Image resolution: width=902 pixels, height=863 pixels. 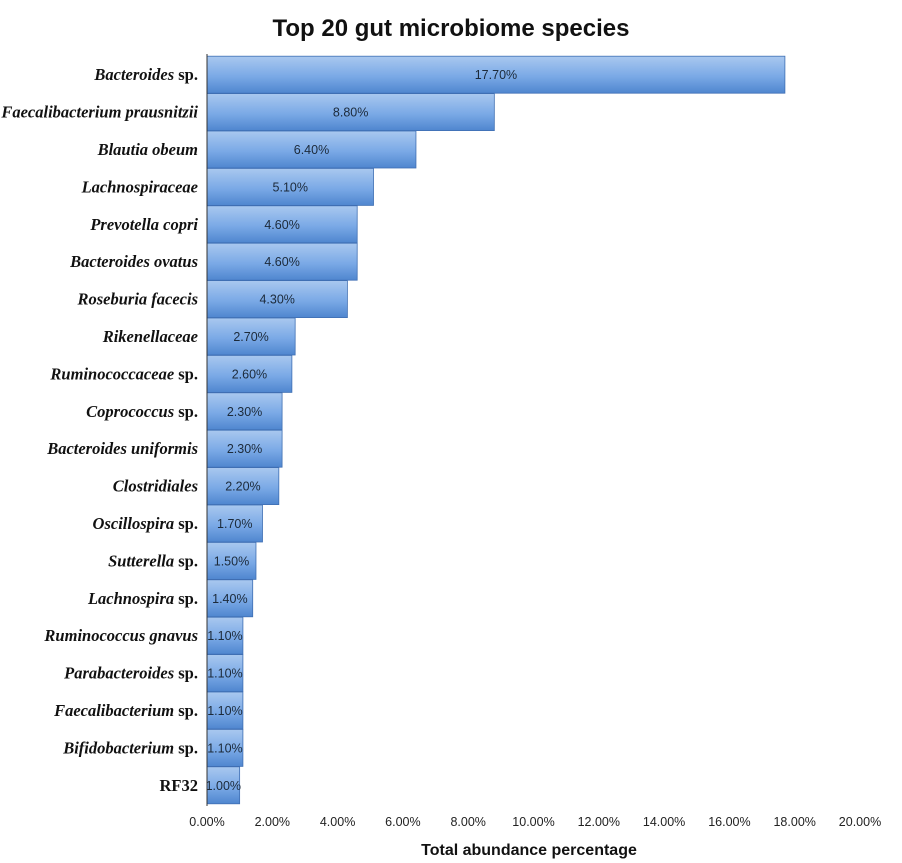 What do you see at coordinates (113, 710) in the screenshot?
I see `category-name-italic: Faecalibacterium` at bounding box center [113, 710].